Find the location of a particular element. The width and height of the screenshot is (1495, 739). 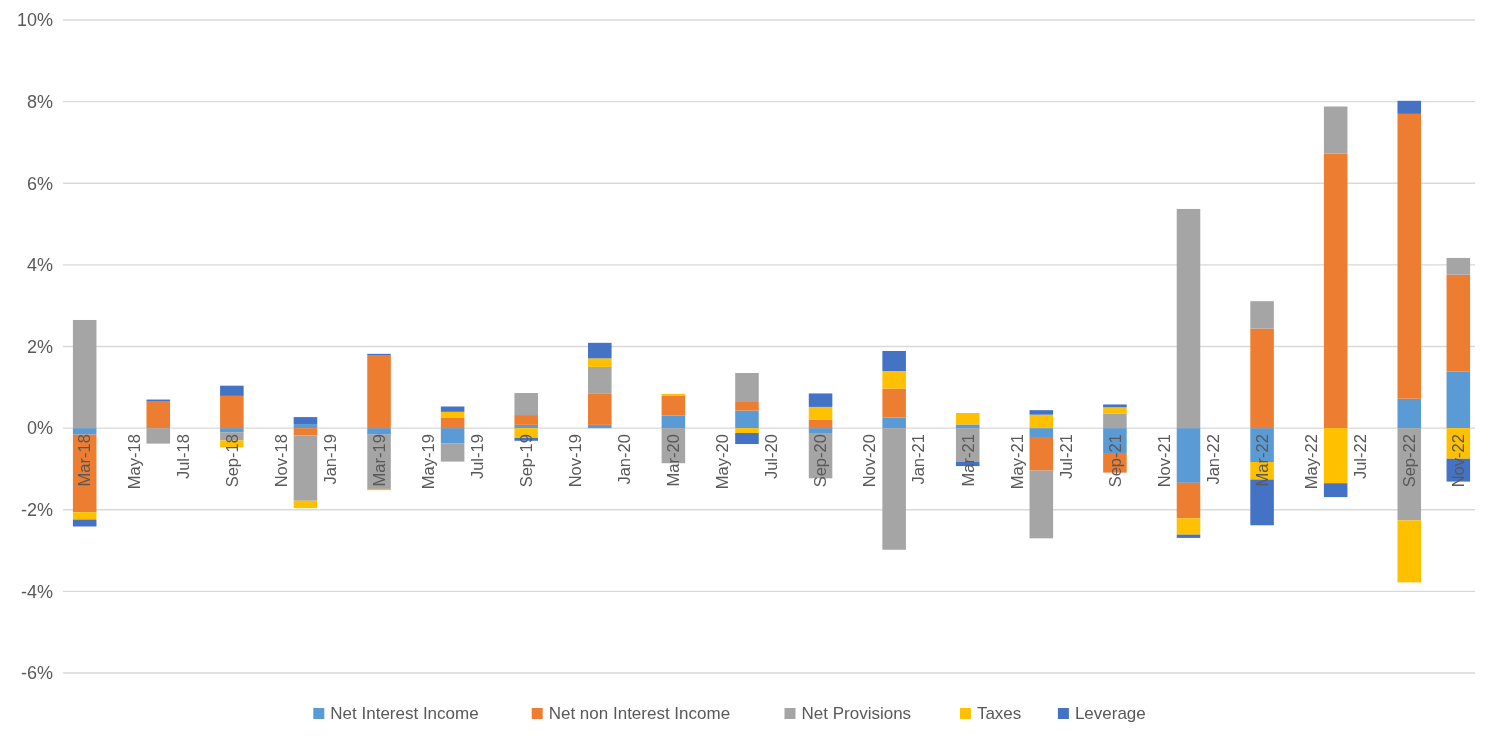

x-tick-label: Mar-22 is located at coordinates (1261, 460).